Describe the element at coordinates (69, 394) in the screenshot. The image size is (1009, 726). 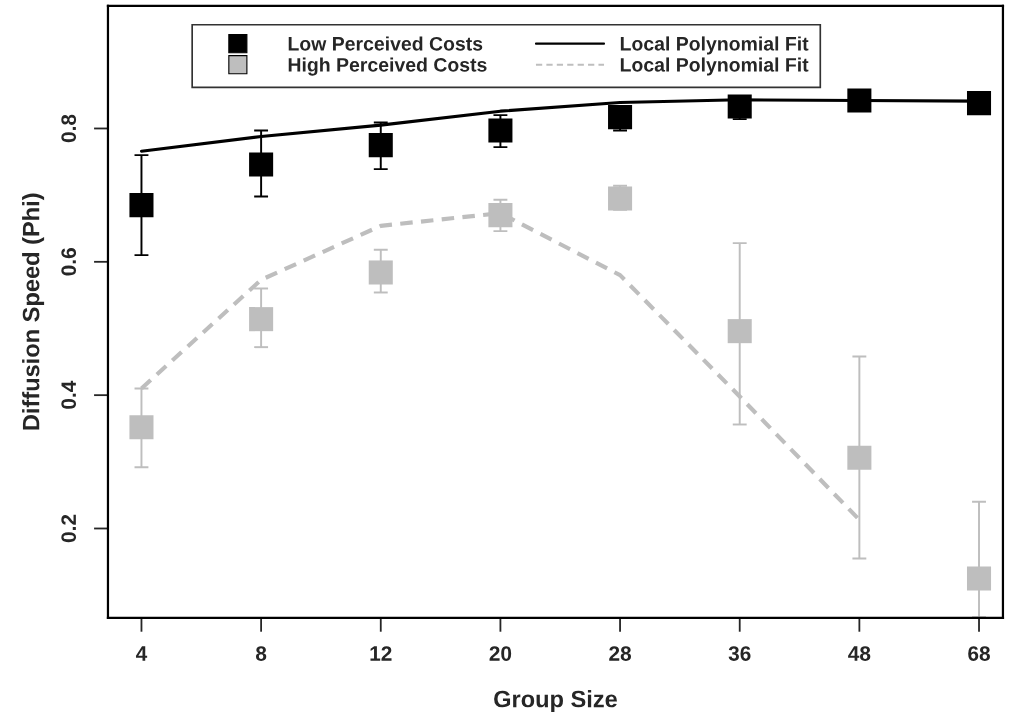
I see `y-tick-label: 0.4` at that location.